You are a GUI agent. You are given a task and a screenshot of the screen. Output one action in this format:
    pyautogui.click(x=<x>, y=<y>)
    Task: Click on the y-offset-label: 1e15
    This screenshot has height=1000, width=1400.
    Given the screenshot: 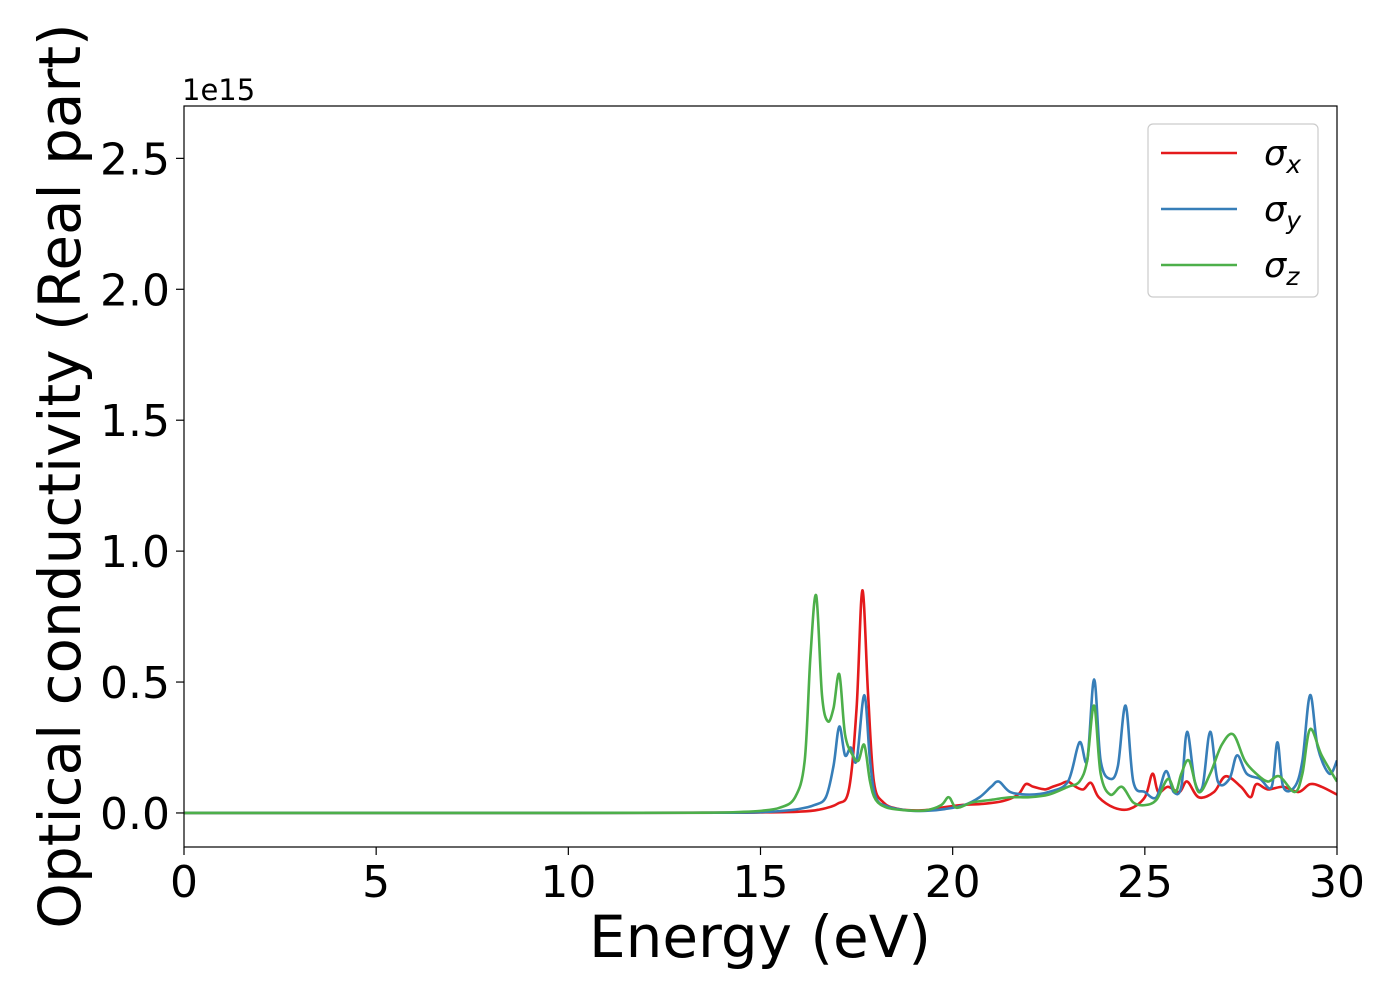 What is the action you would take?
    pyautogui.click(x=218, y=90)
    